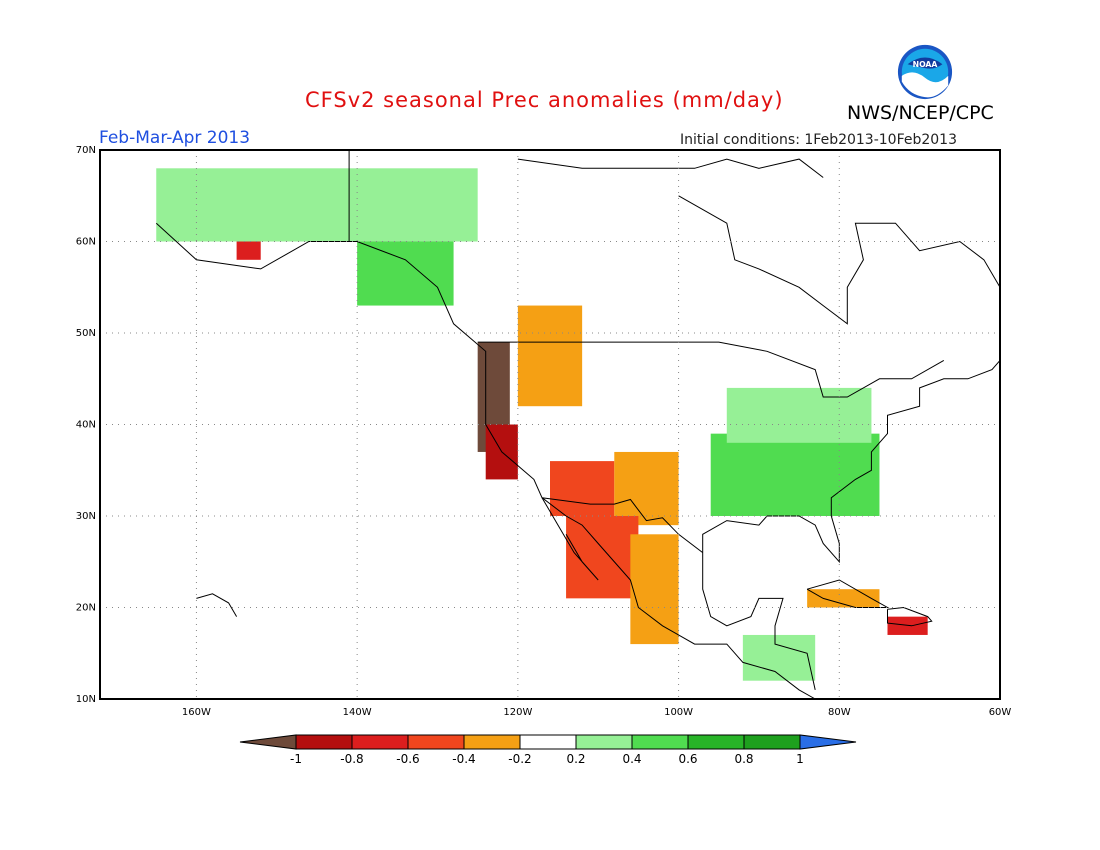 This screenshot has height=850, width=1100. Describe the element at coordinates (828, 742) in the screenshot. I see `colorbar-arrow-high` at that location.